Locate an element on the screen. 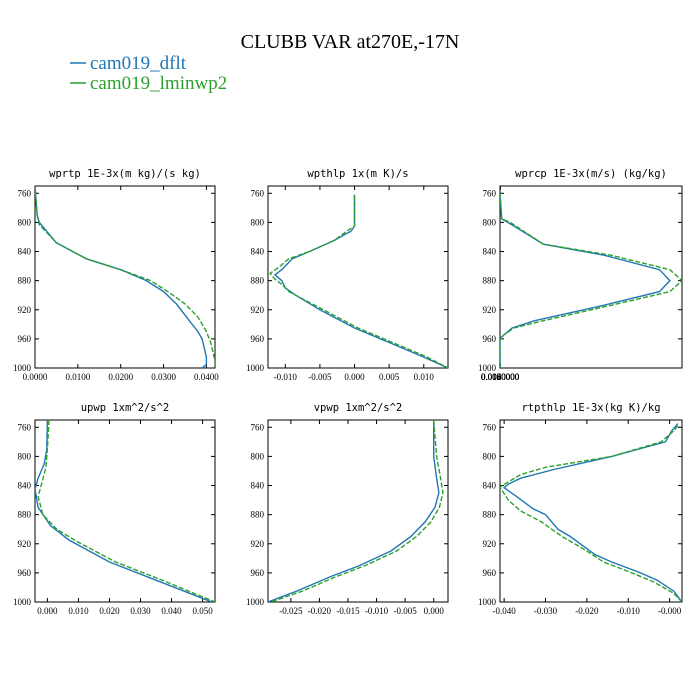 This screenshot has height=700, width=700. panel-title: wpthlp 1x(m K)/s is located at coordinates (357, 174).